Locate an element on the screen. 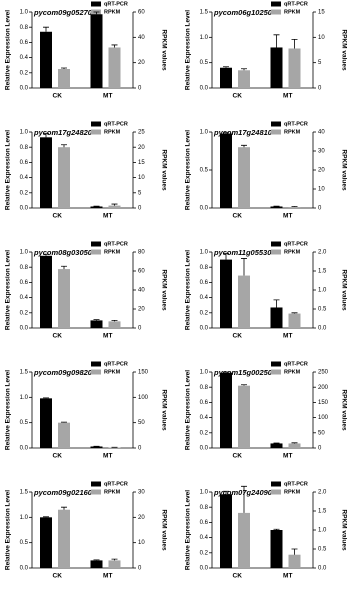  panel-title: pycom17g24810 is located at coordinates (243, 132).